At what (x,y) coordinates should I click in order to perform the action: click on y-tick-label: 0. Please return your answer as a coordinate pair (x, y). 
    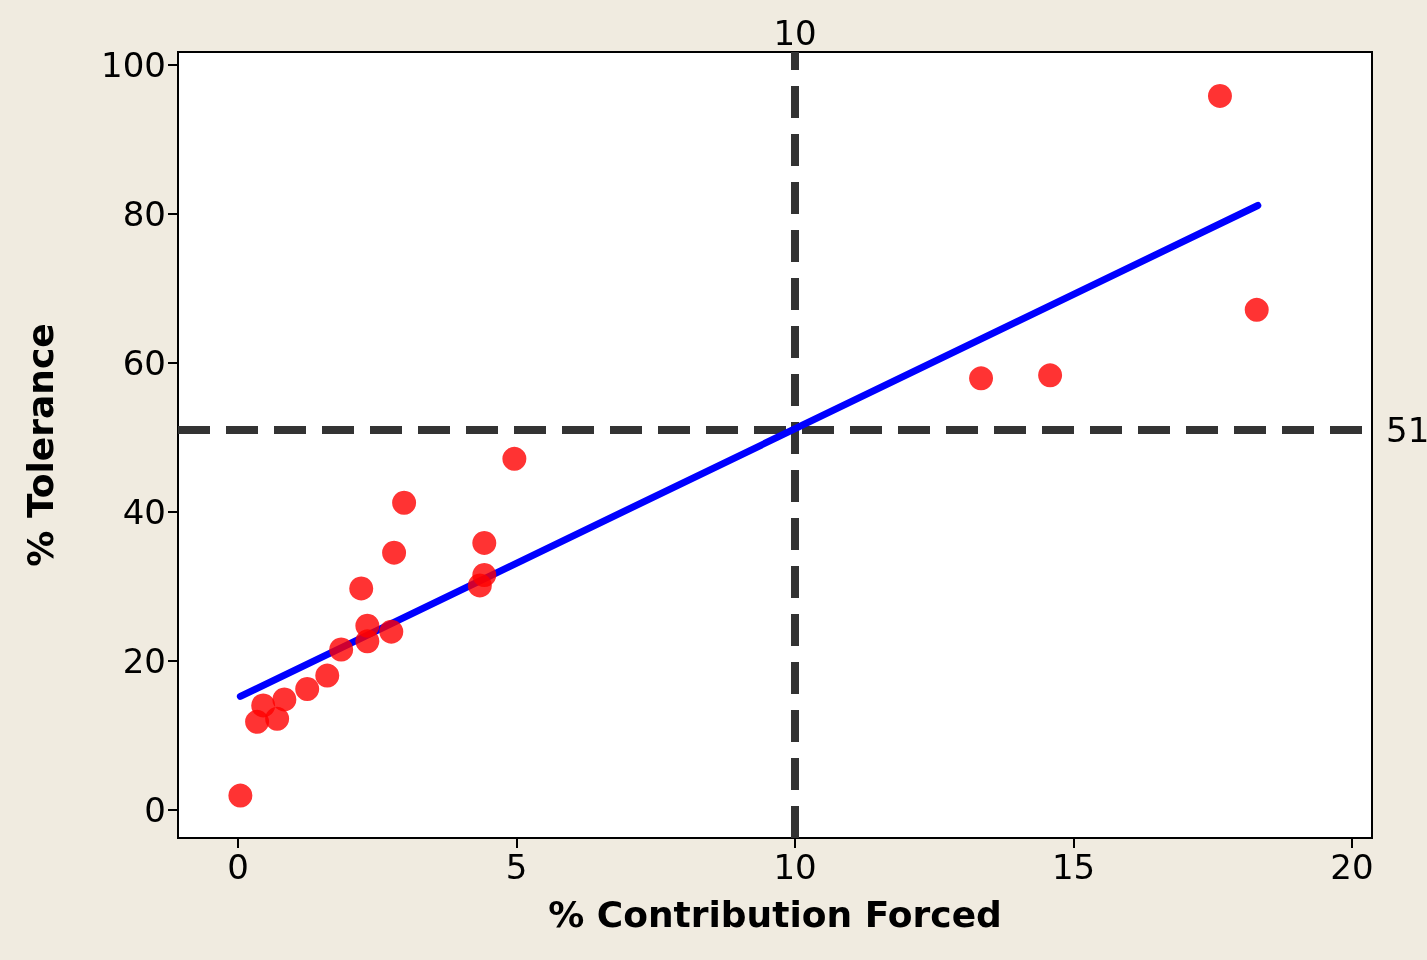
    Looking at the image, I should click on (155, 809).